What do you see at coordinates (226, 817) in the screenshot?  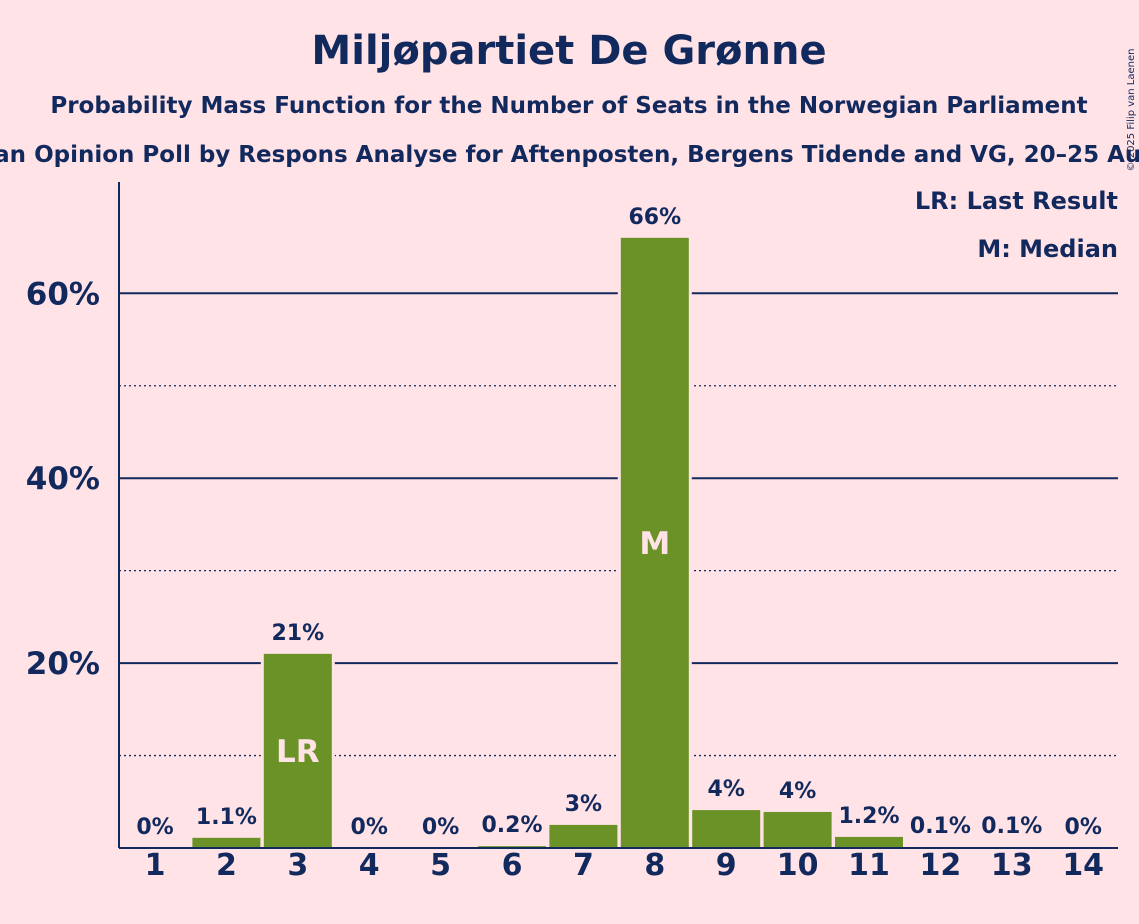 I see `data-label: 1.1%` at bounding box center [226, 817].